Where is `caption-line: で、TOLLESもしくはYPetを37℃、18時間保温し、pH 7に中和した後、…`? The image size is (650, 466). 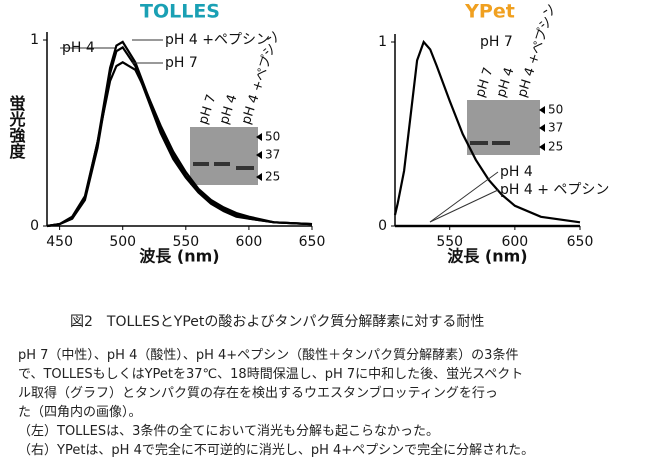 caption-line: で、TOLLESもしくはYPetを37℃、18時間保温し、pH 7に中和した後、… is located at coordinates (271, 374).